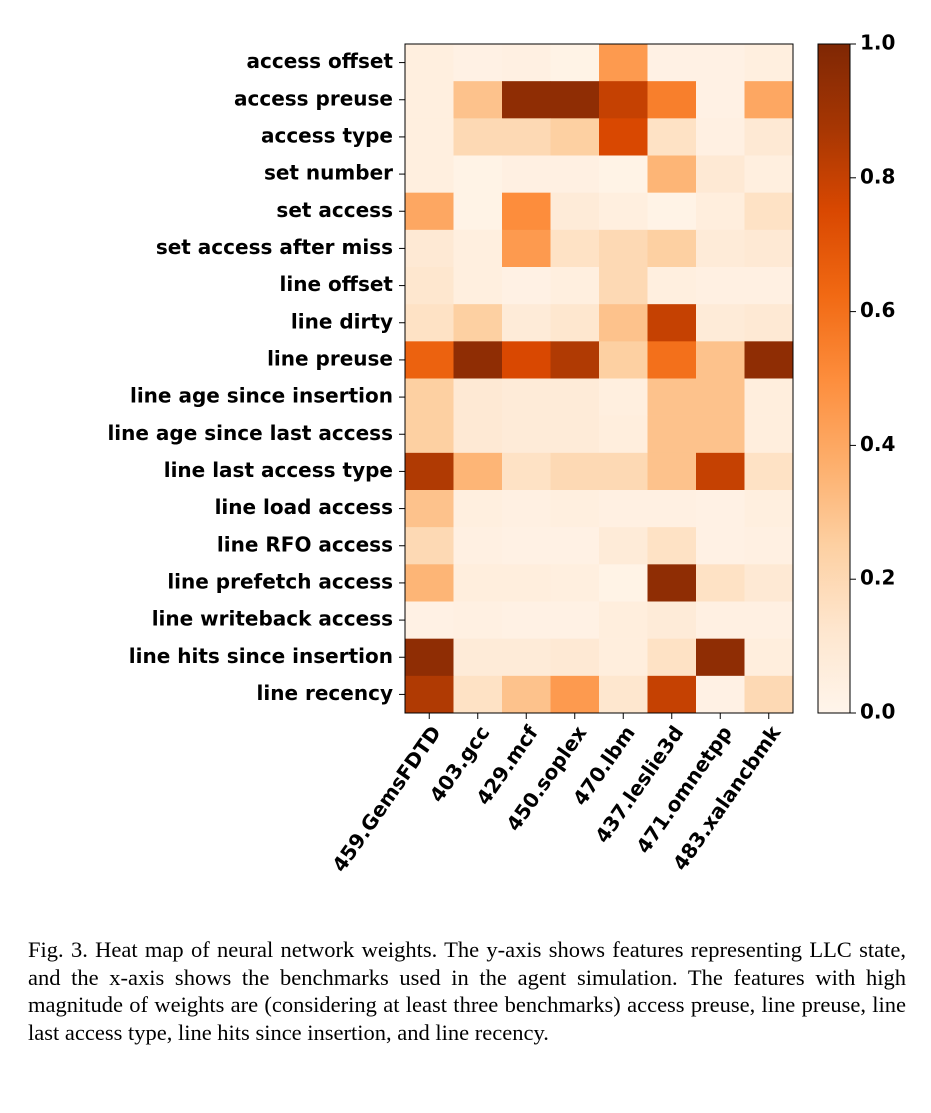 The height and width of the screenshot is (1113, 931). I want to click on y-tick-label: line preuse, so click(330, 358).